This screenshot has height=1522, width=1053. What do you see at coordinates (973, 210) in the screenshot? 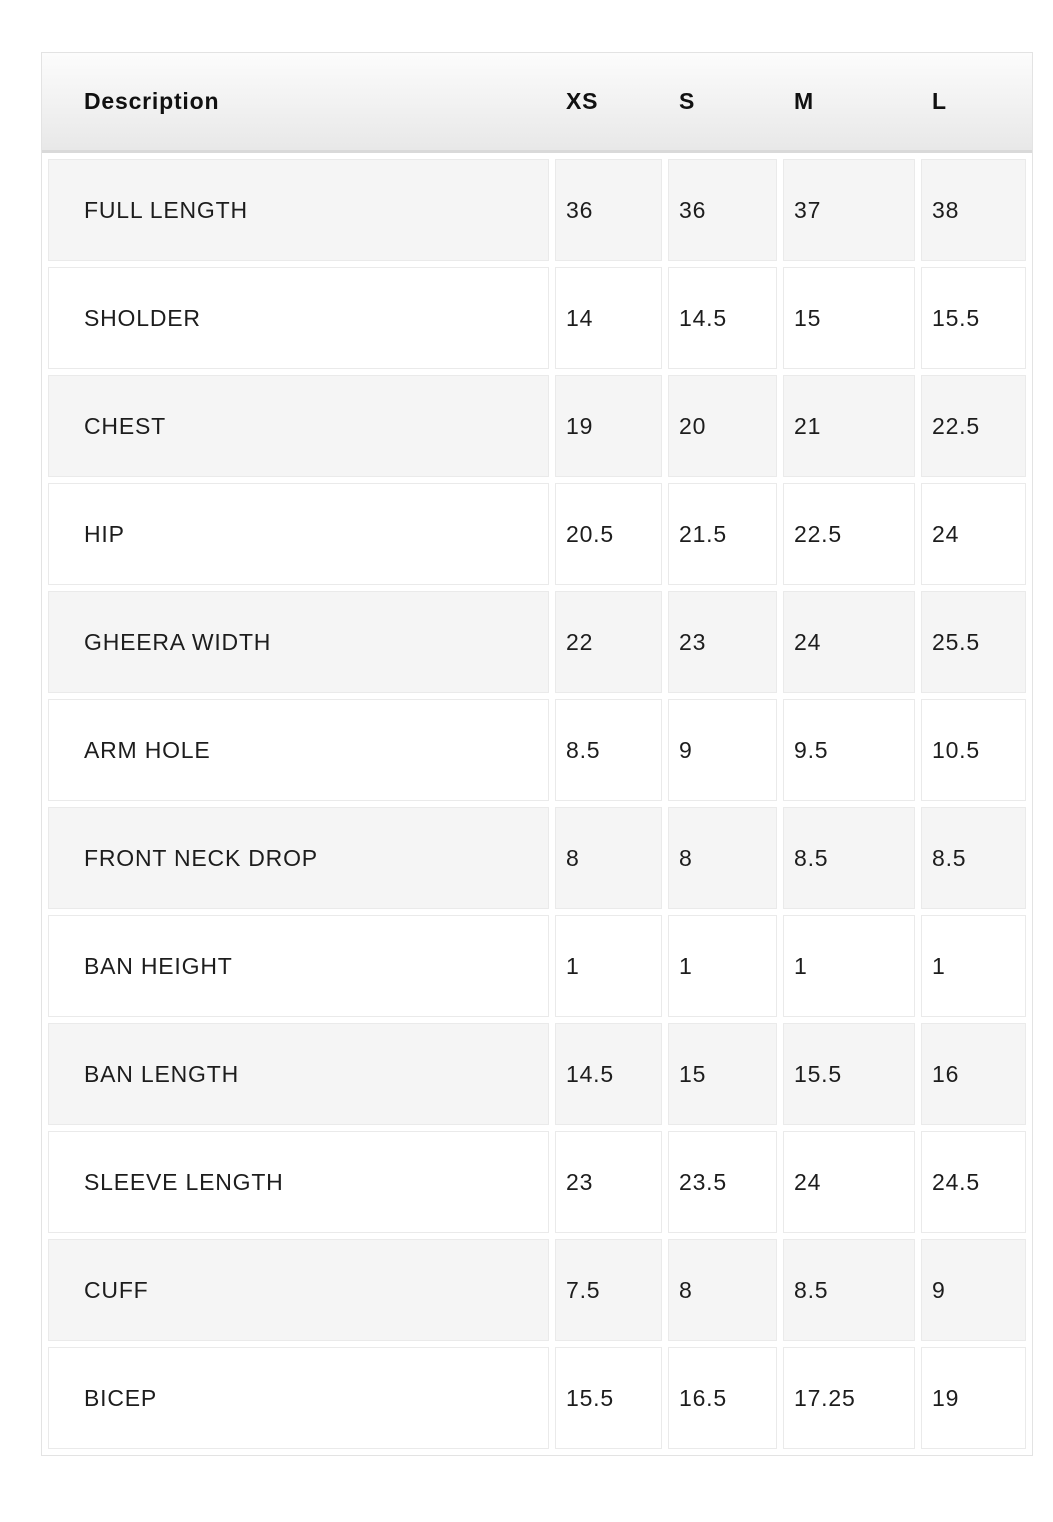
I see `row-value: 38` at bounding box center [973, 210].